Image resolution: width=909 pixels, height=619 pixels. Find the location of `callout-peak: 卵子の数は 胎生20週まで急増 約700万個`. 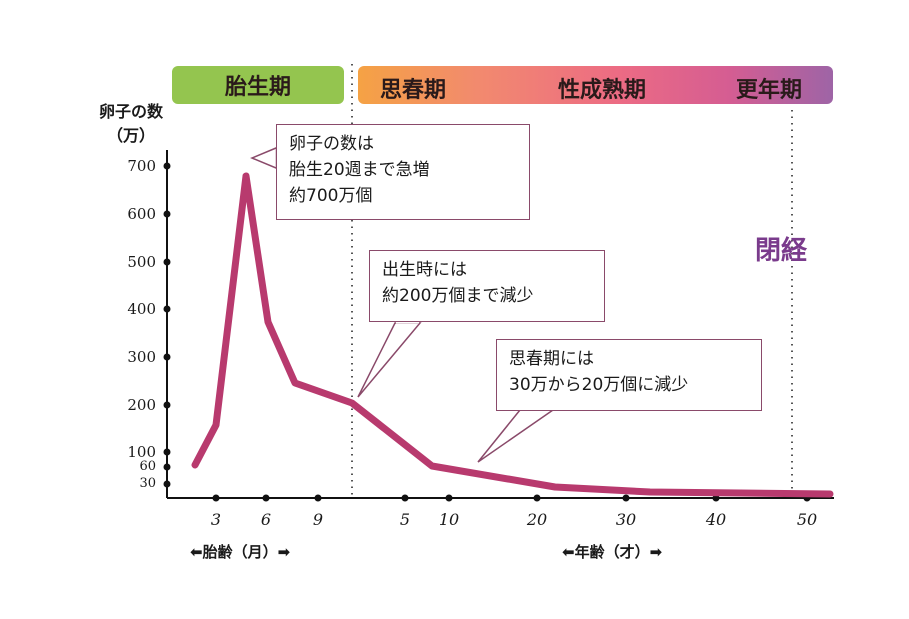

callout-peak: 卵子の数は 胎生20週まで急増 約700万個 is located at coordinates (403, 172).